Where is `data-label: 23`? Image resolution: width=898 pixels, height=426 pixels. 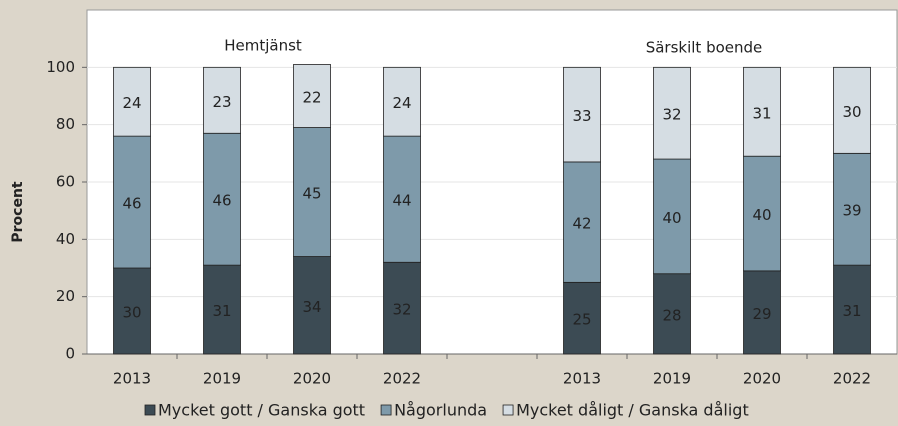
data-label: 23 is located at coordinates (221, 102).